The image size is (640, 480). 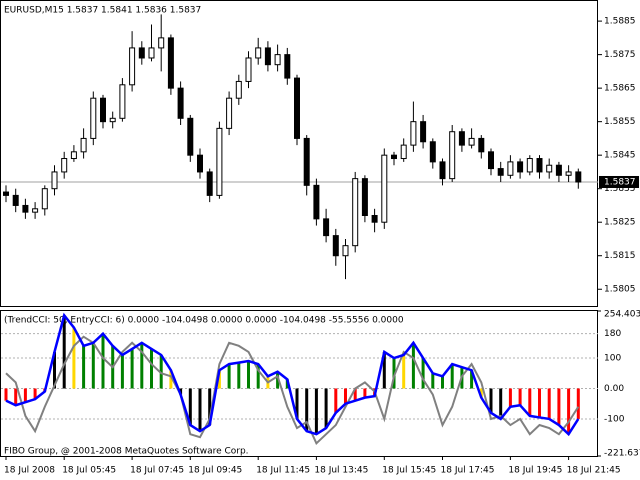 I want to click on x-tick-label: 18 Jul 05:45, so click(x=89, y=471).